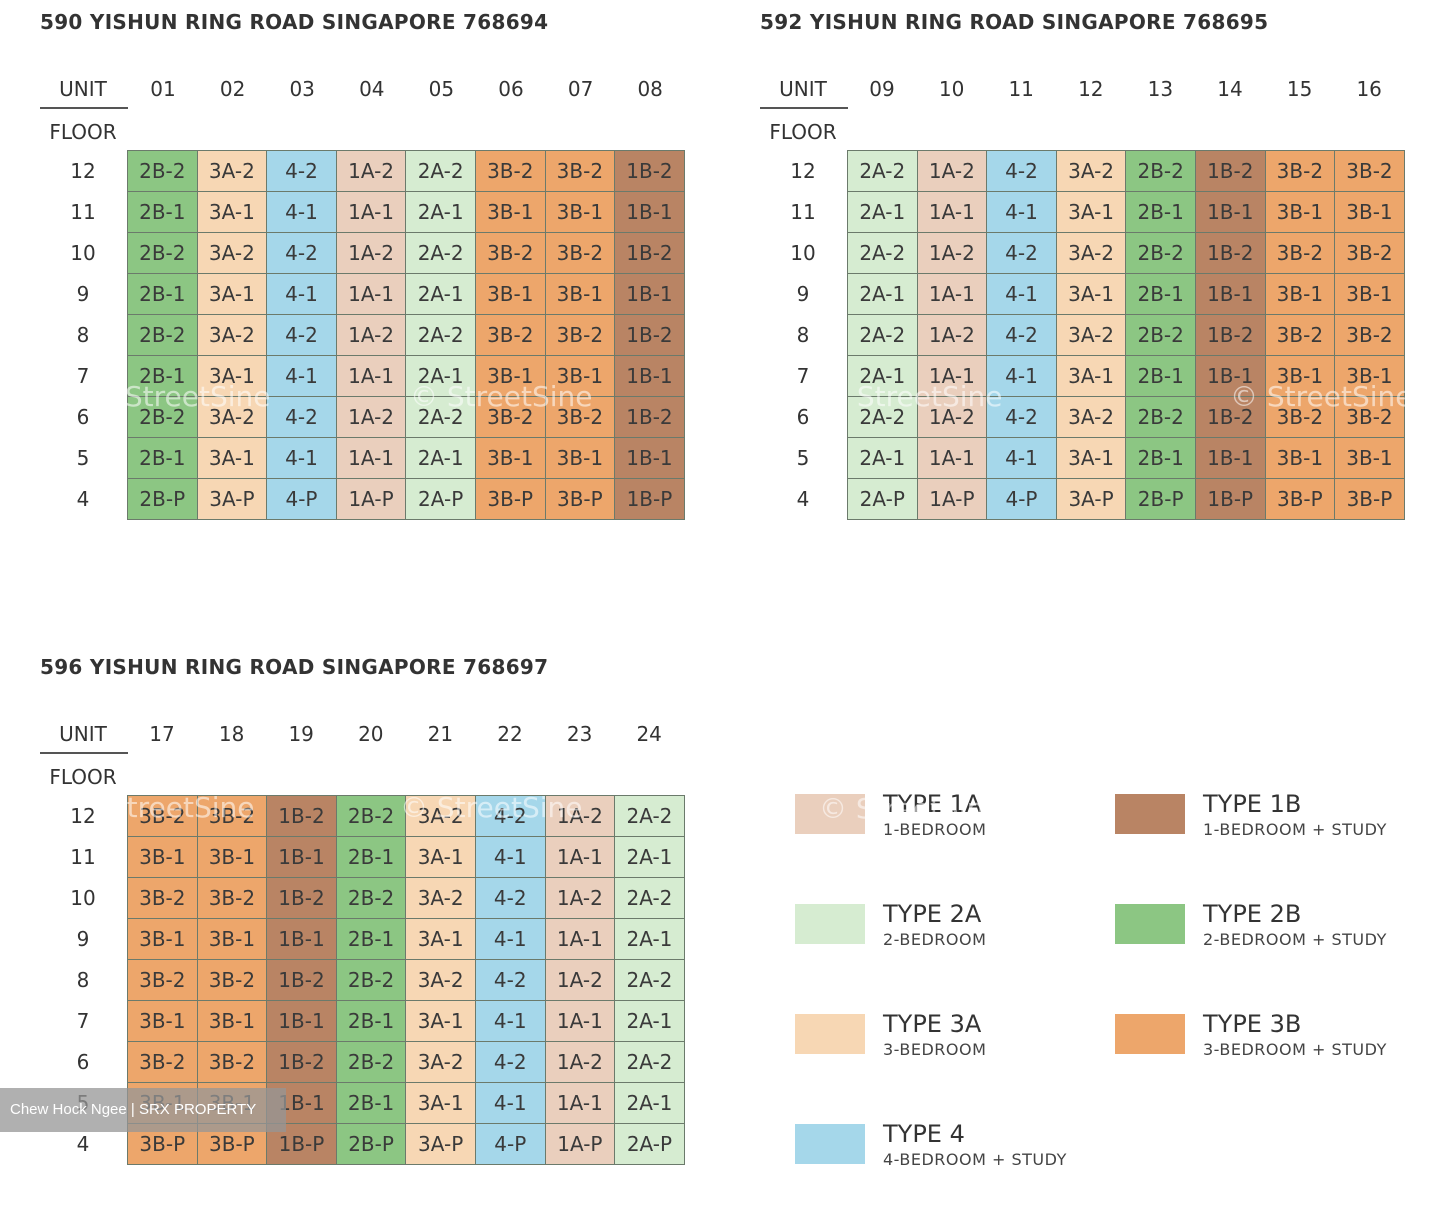  I want to click on unit-number-header: 14, so click(1230, 89).